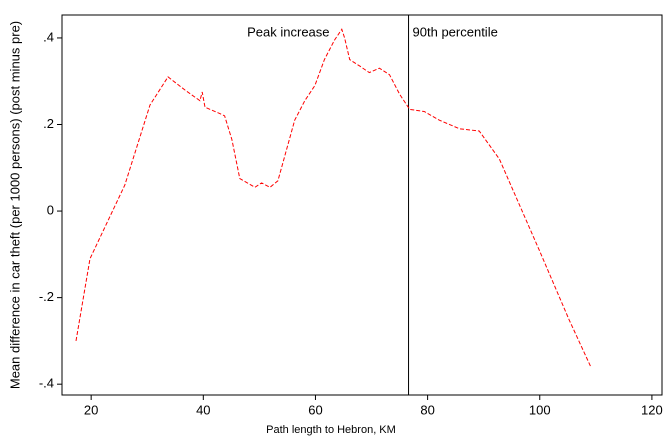 The height and width of the screenshot is (436, 663). I want to click on x-tick-label: 20, so click(91, 409).